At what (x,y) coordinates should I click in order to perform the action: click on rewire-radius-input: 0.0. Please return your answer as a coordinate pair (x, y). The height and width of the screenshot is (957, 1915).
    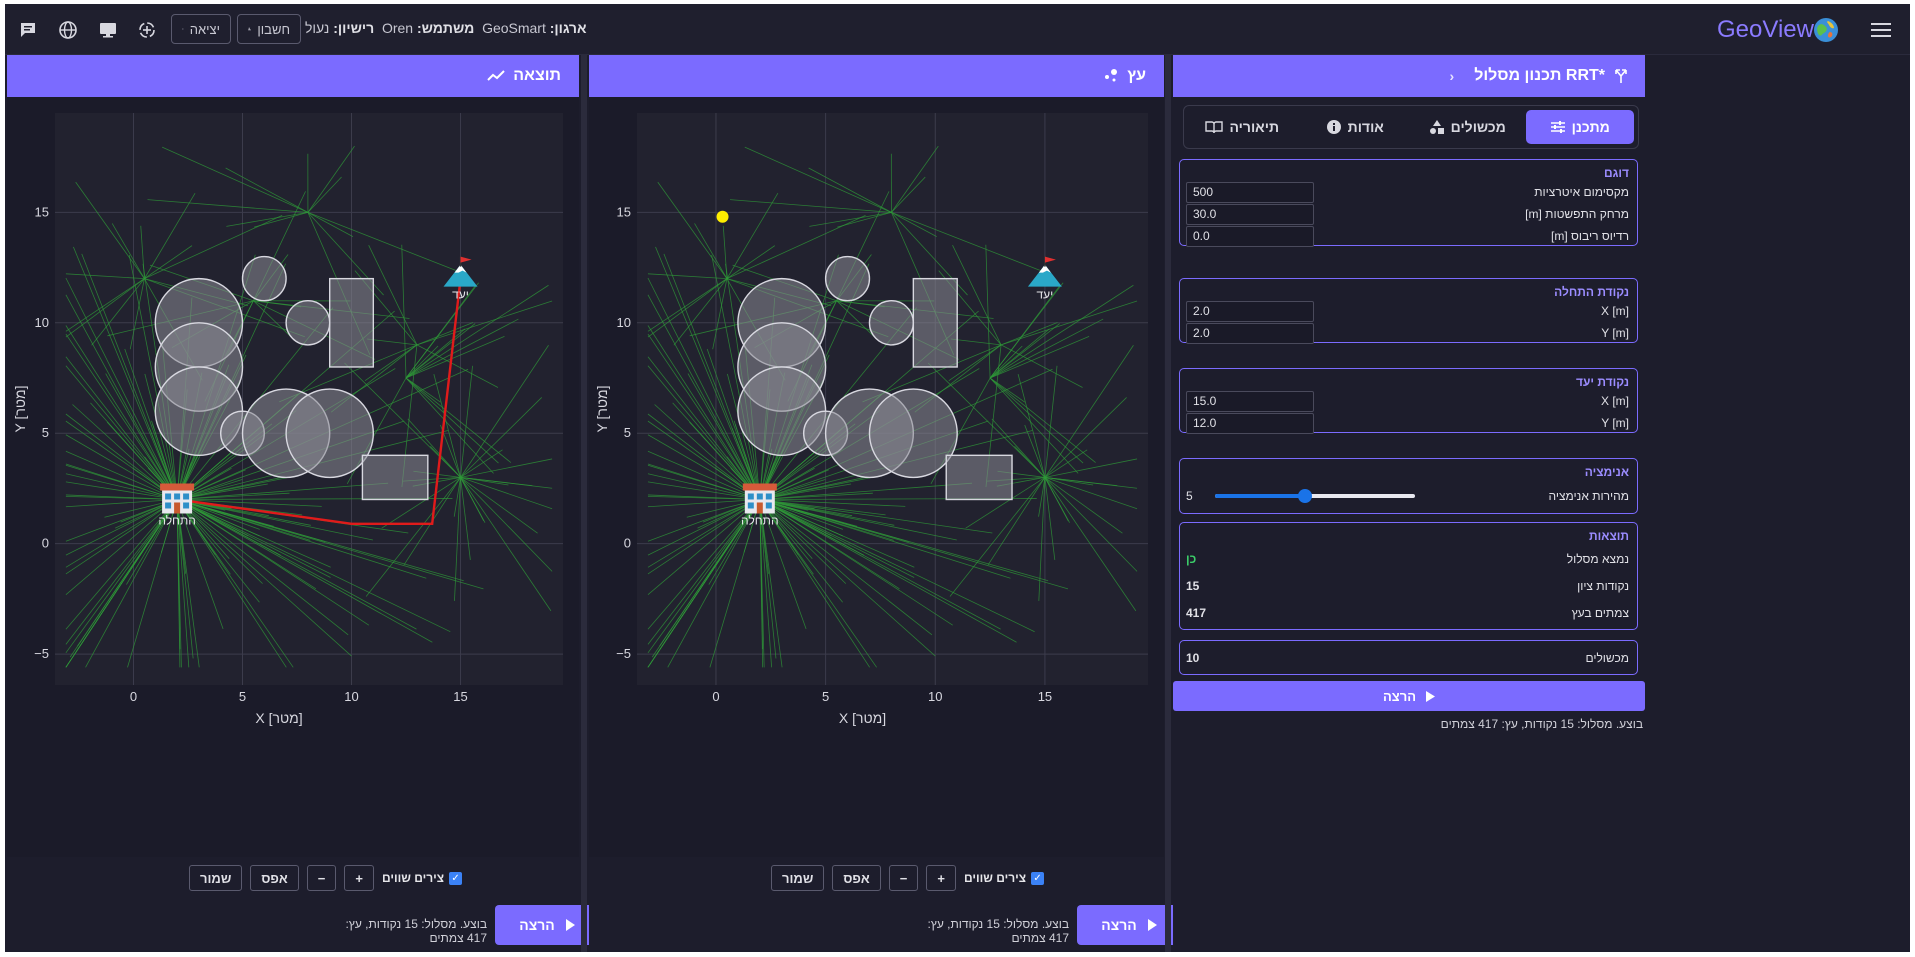
    Looking at the image, I should click on (1250, 236).